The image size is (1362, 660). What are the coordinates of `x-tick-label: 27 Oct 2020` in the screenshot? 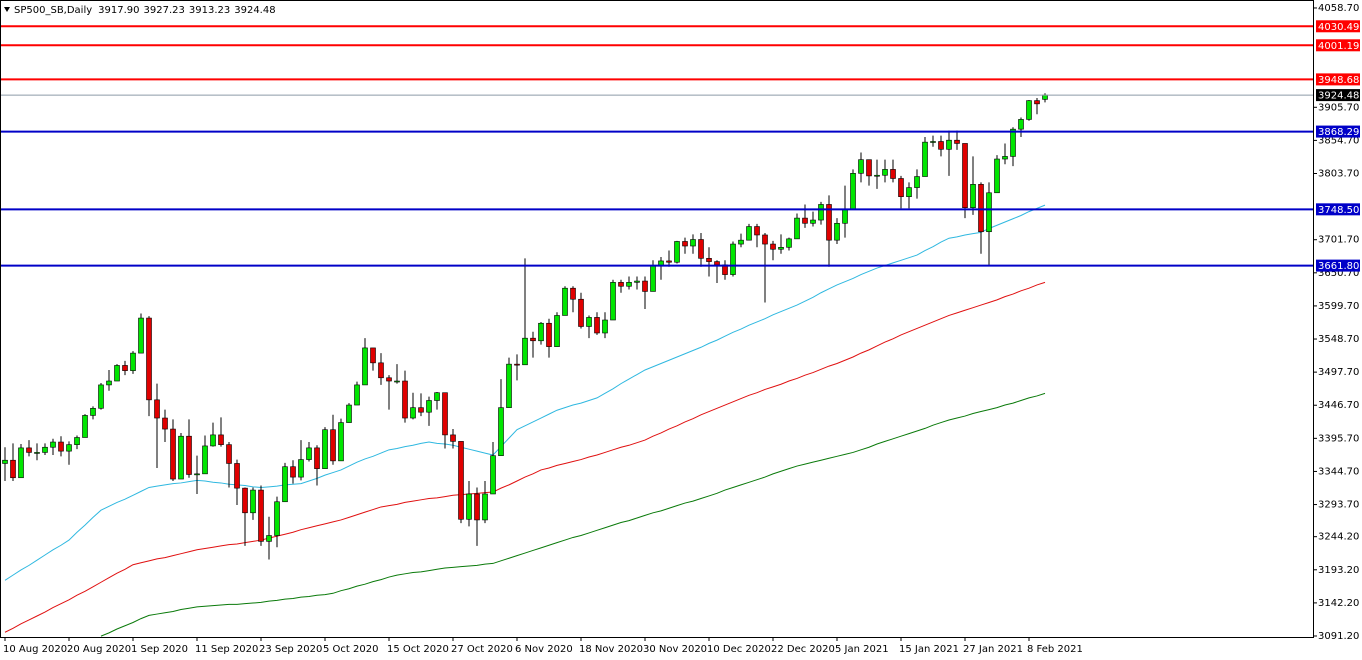 It's located at (482, 649).